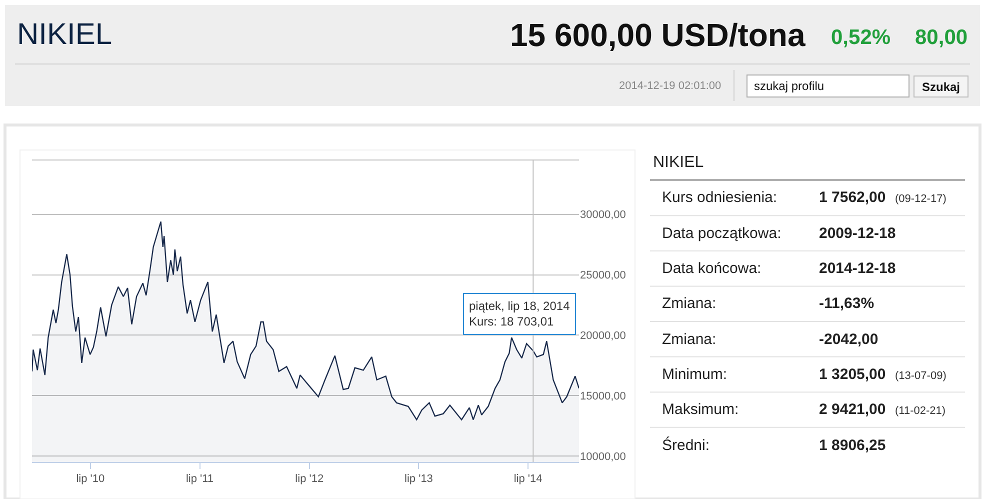 This screenshot has width=986, height=499. Describe the element at coordinates (857, 233) in the screenshot. I see `text: 2009-12-18` at that location.